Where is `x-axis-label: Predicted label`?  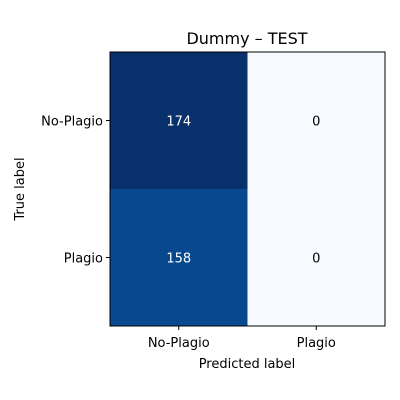
x-axis-label: Predicted label is located at coordinates (247, 364).